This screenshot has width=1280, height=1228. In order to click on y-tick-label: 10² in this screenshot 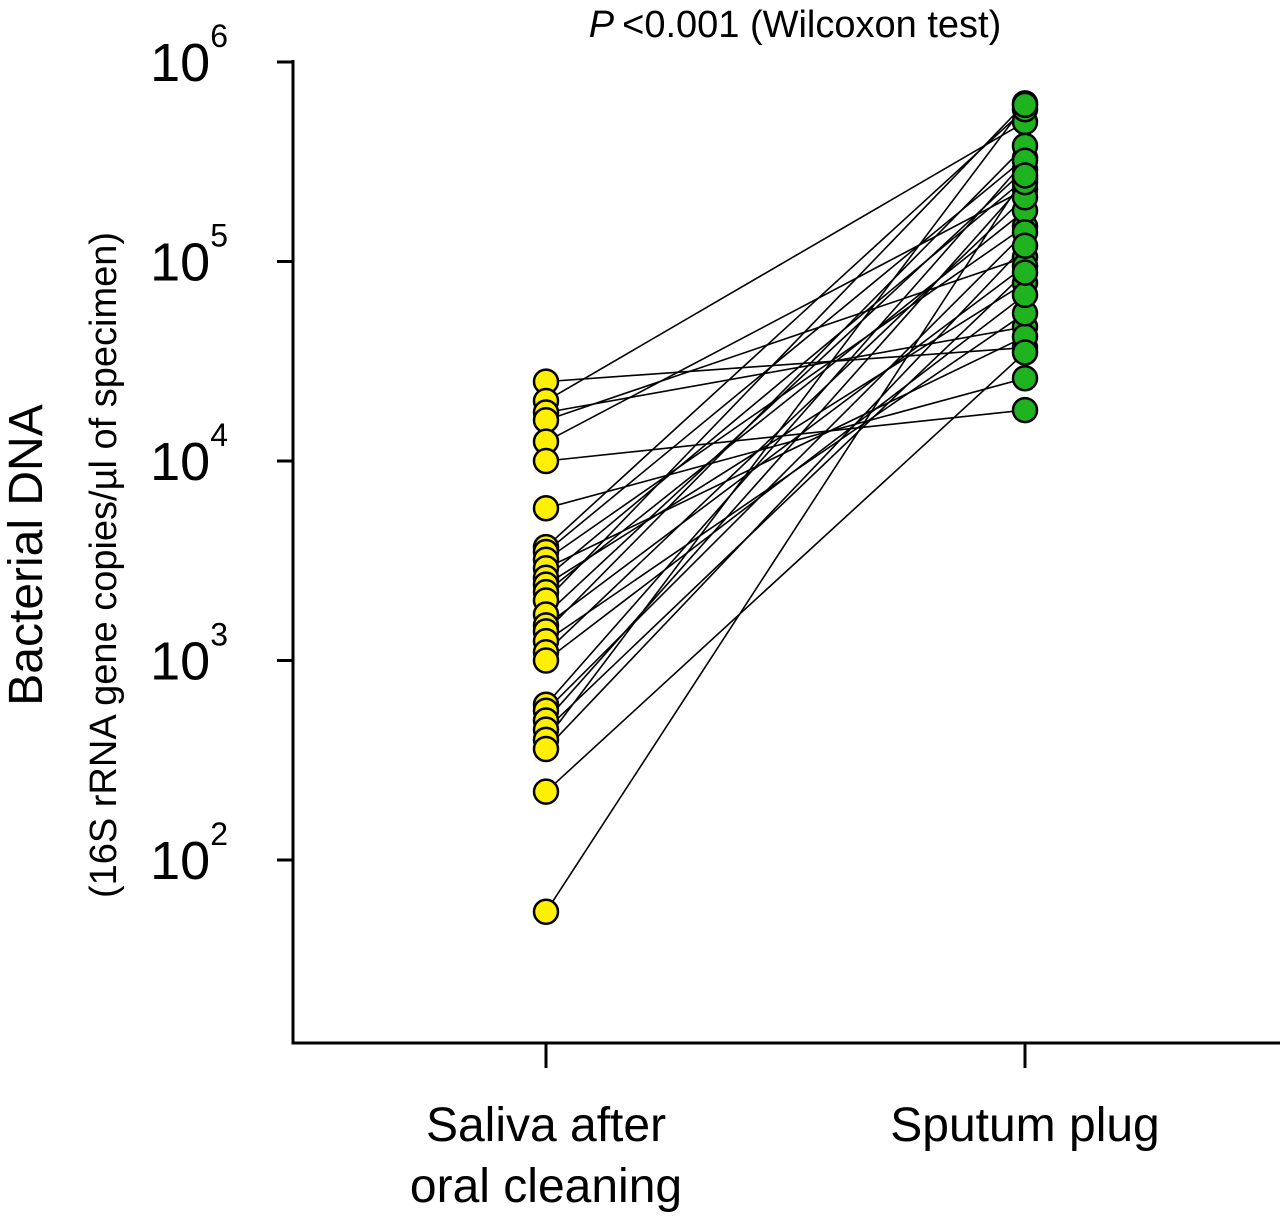, I will do `click(189, 853)`.